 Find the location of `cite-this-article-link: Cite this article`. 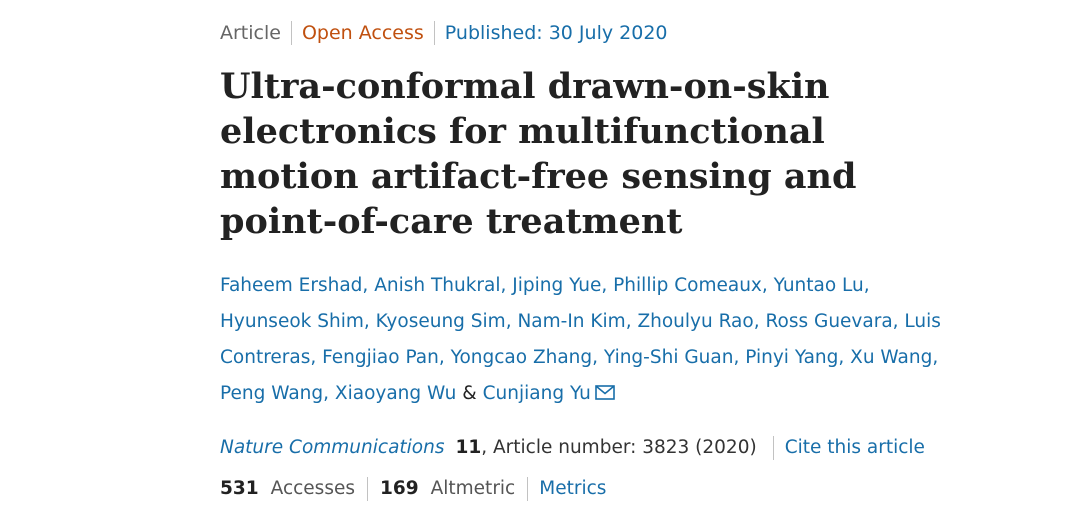

cite-this-article-link: Cite this article is located at coordinates (854, 447).